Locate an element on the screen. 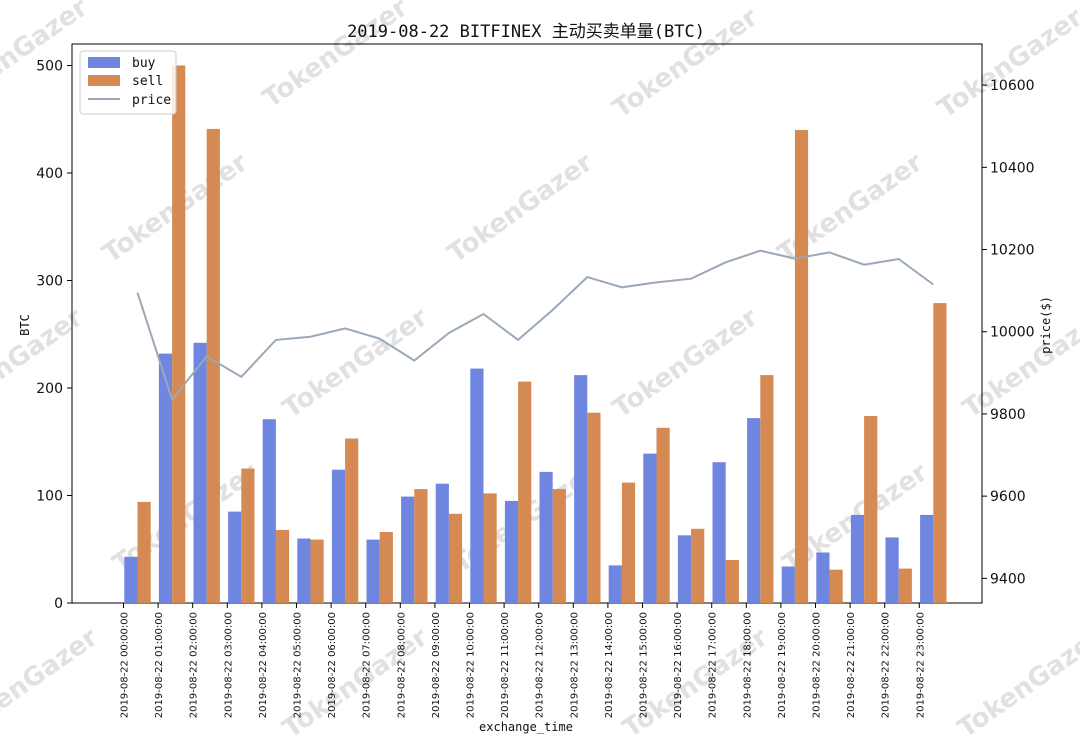  x-tick-label: 2019-08-22 15:00:00 is located at coordinates (644, 665).